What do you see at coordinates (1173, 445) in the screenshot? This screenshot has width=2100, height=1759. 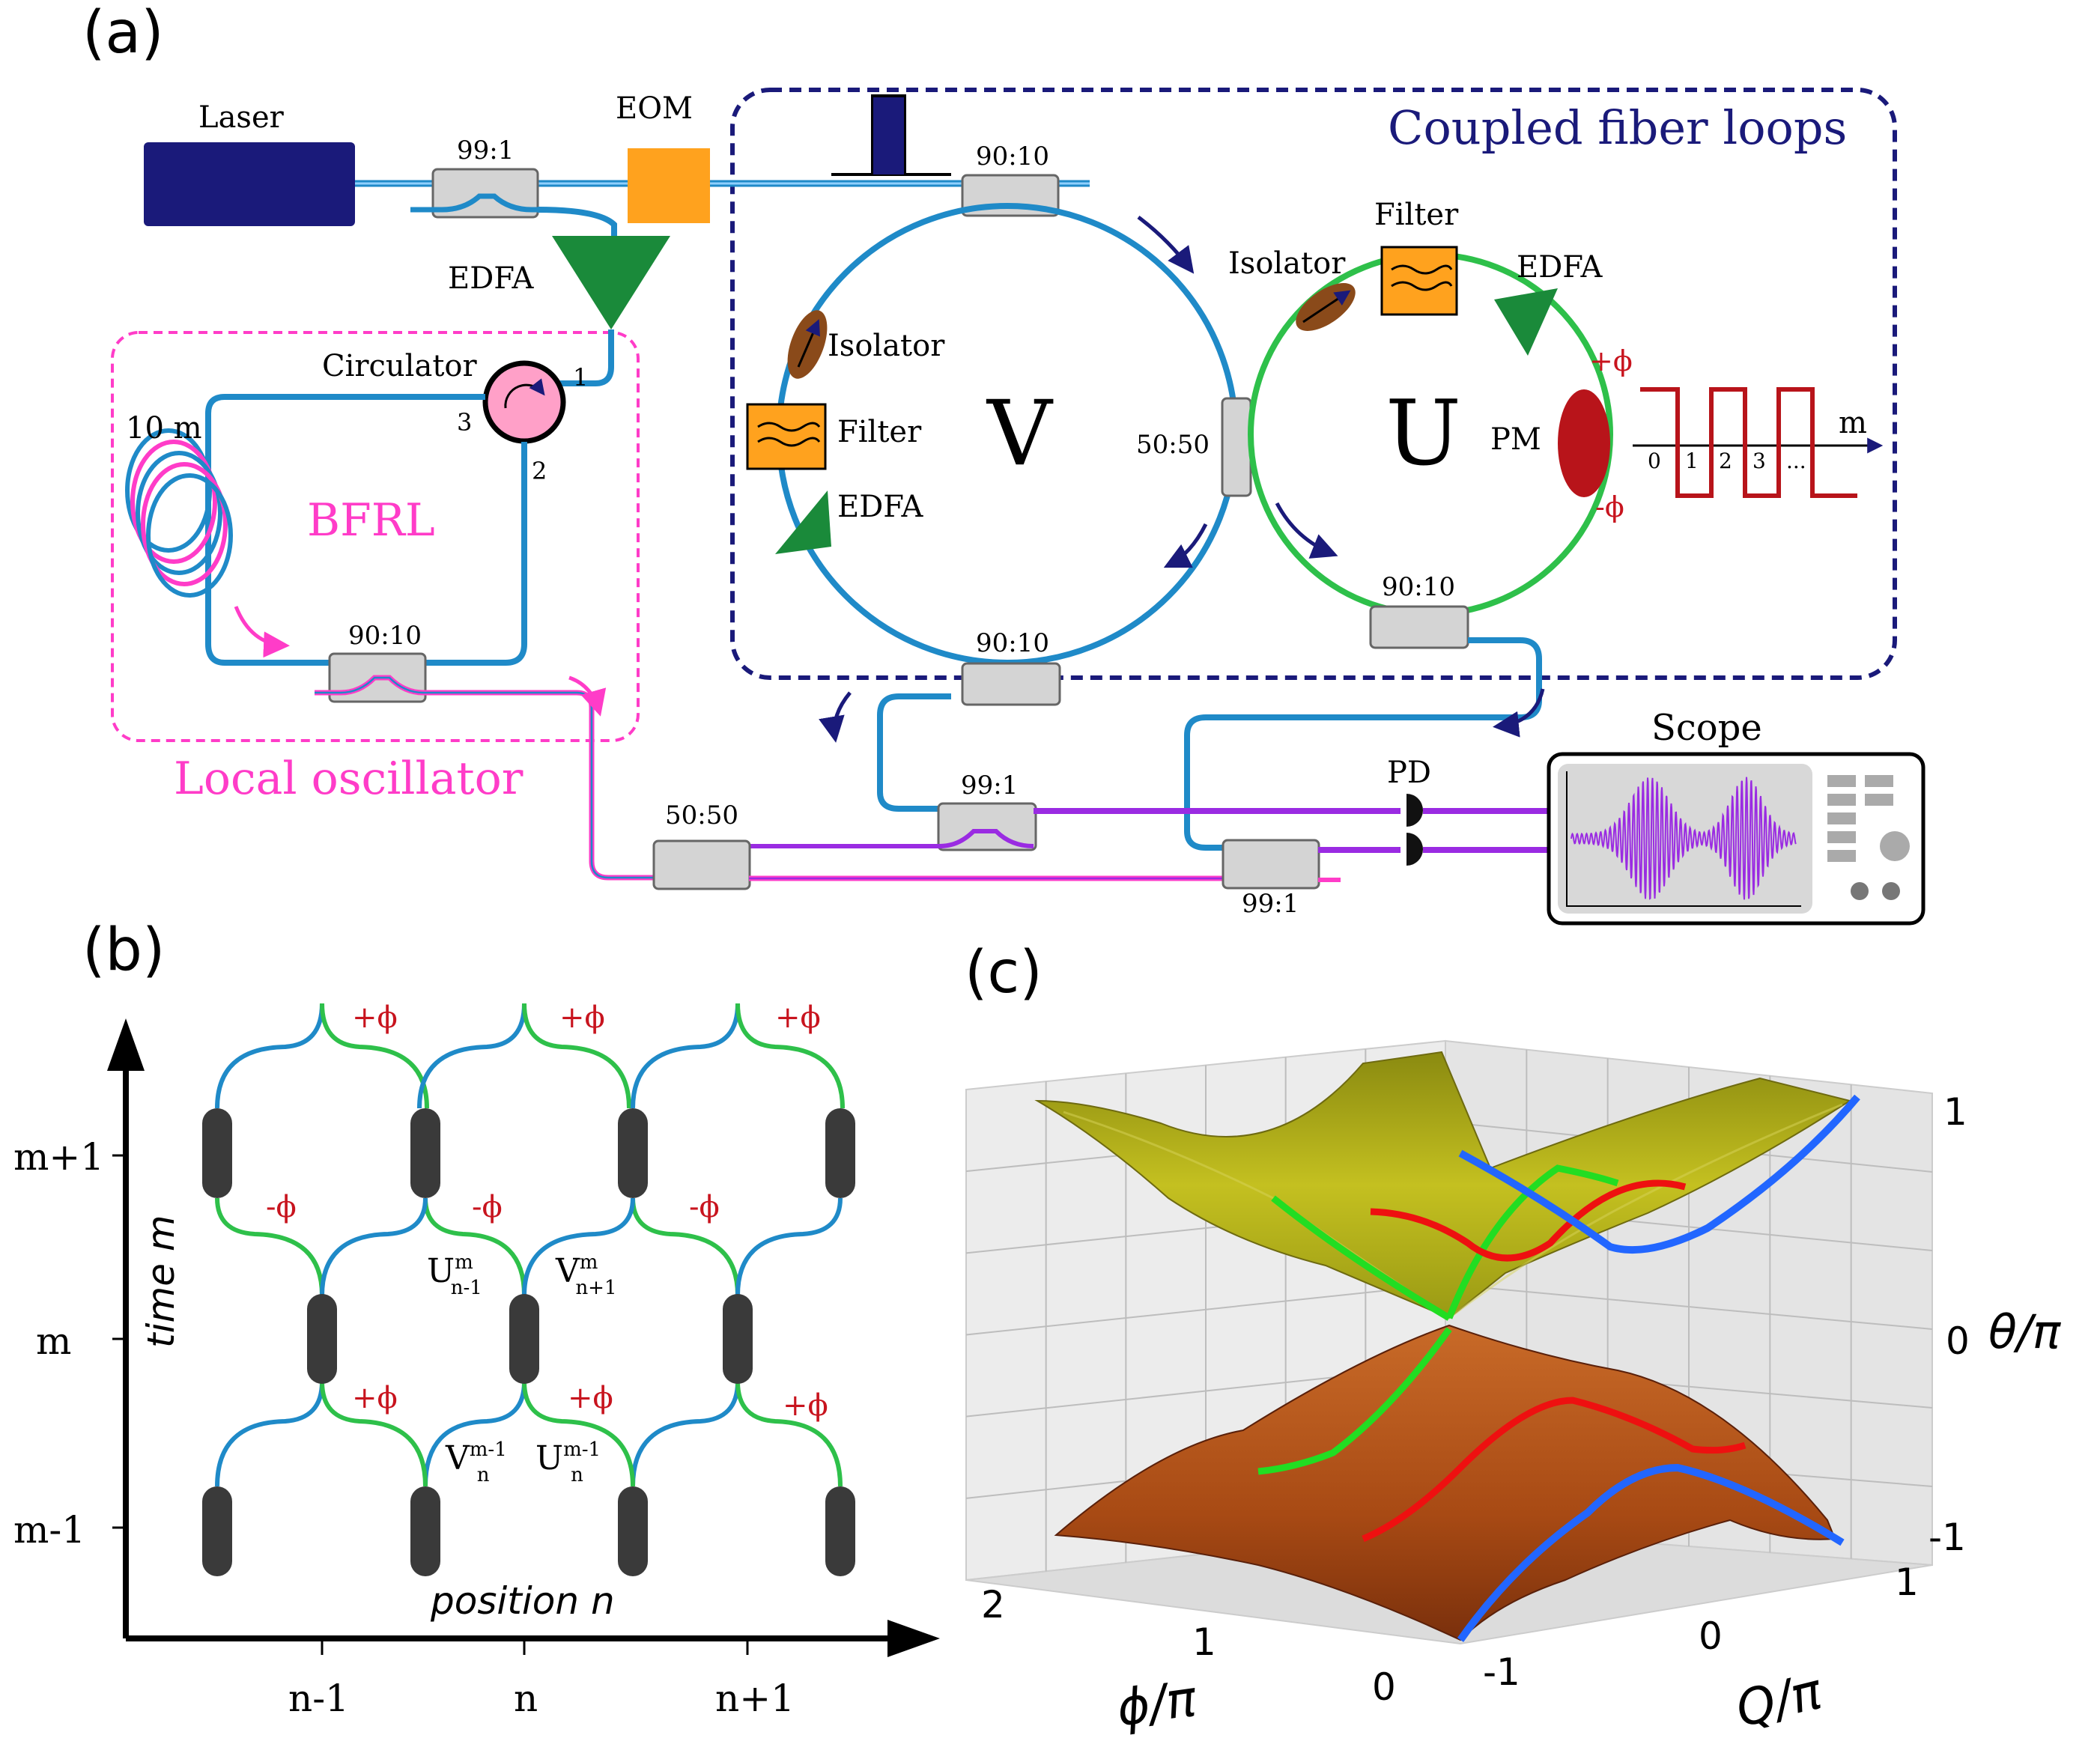 I see `coupler-50-50-mid-label: 50:50` at bounding box center [1173, 445].